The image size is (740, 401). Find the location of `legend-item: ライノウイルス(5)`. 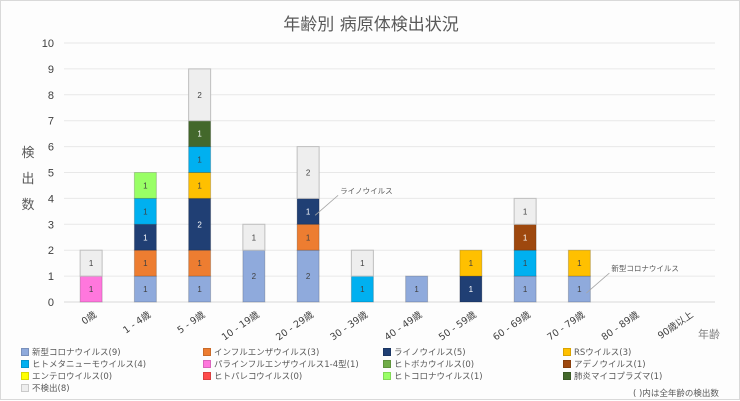

legend-item: ライノウイルス(5) is located at coordinates (424, 352).